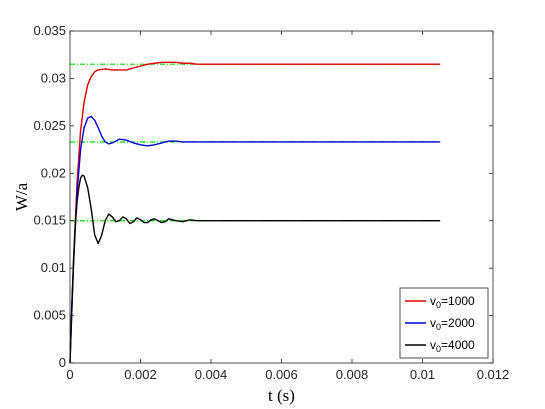 This screenshot has height=409, width=545. I want to click on x-tick-label: 0.008, so click(352, 374).